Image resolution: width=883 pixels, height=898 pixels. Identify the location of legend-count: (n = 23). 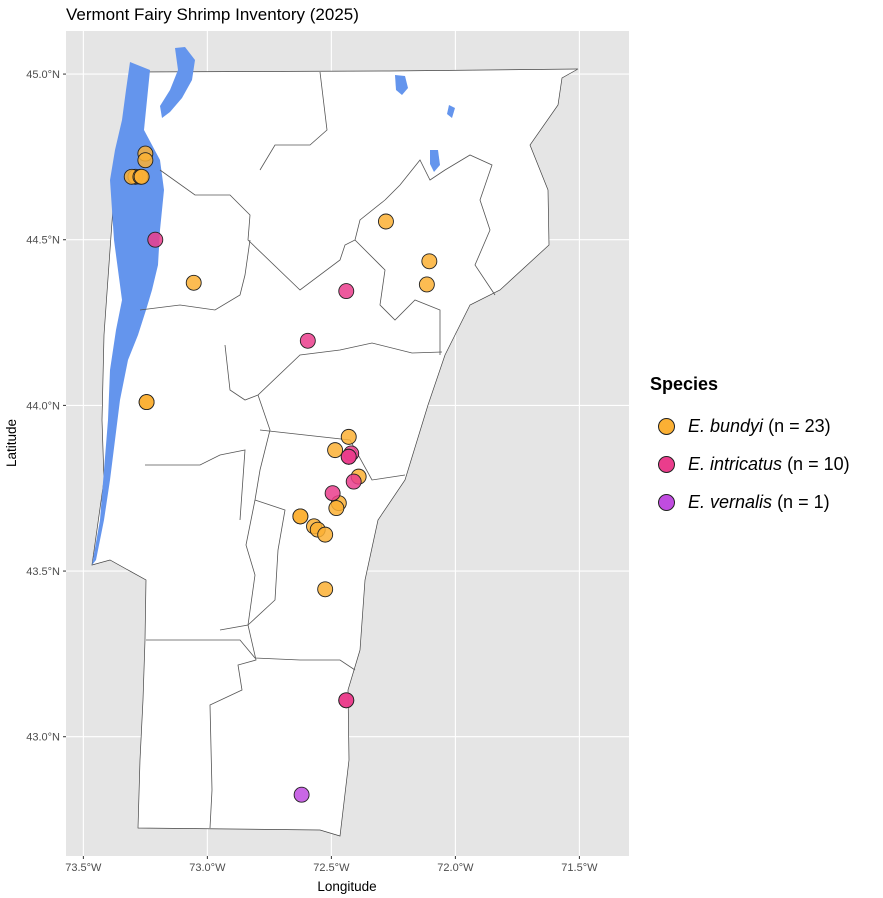
(799, 425).